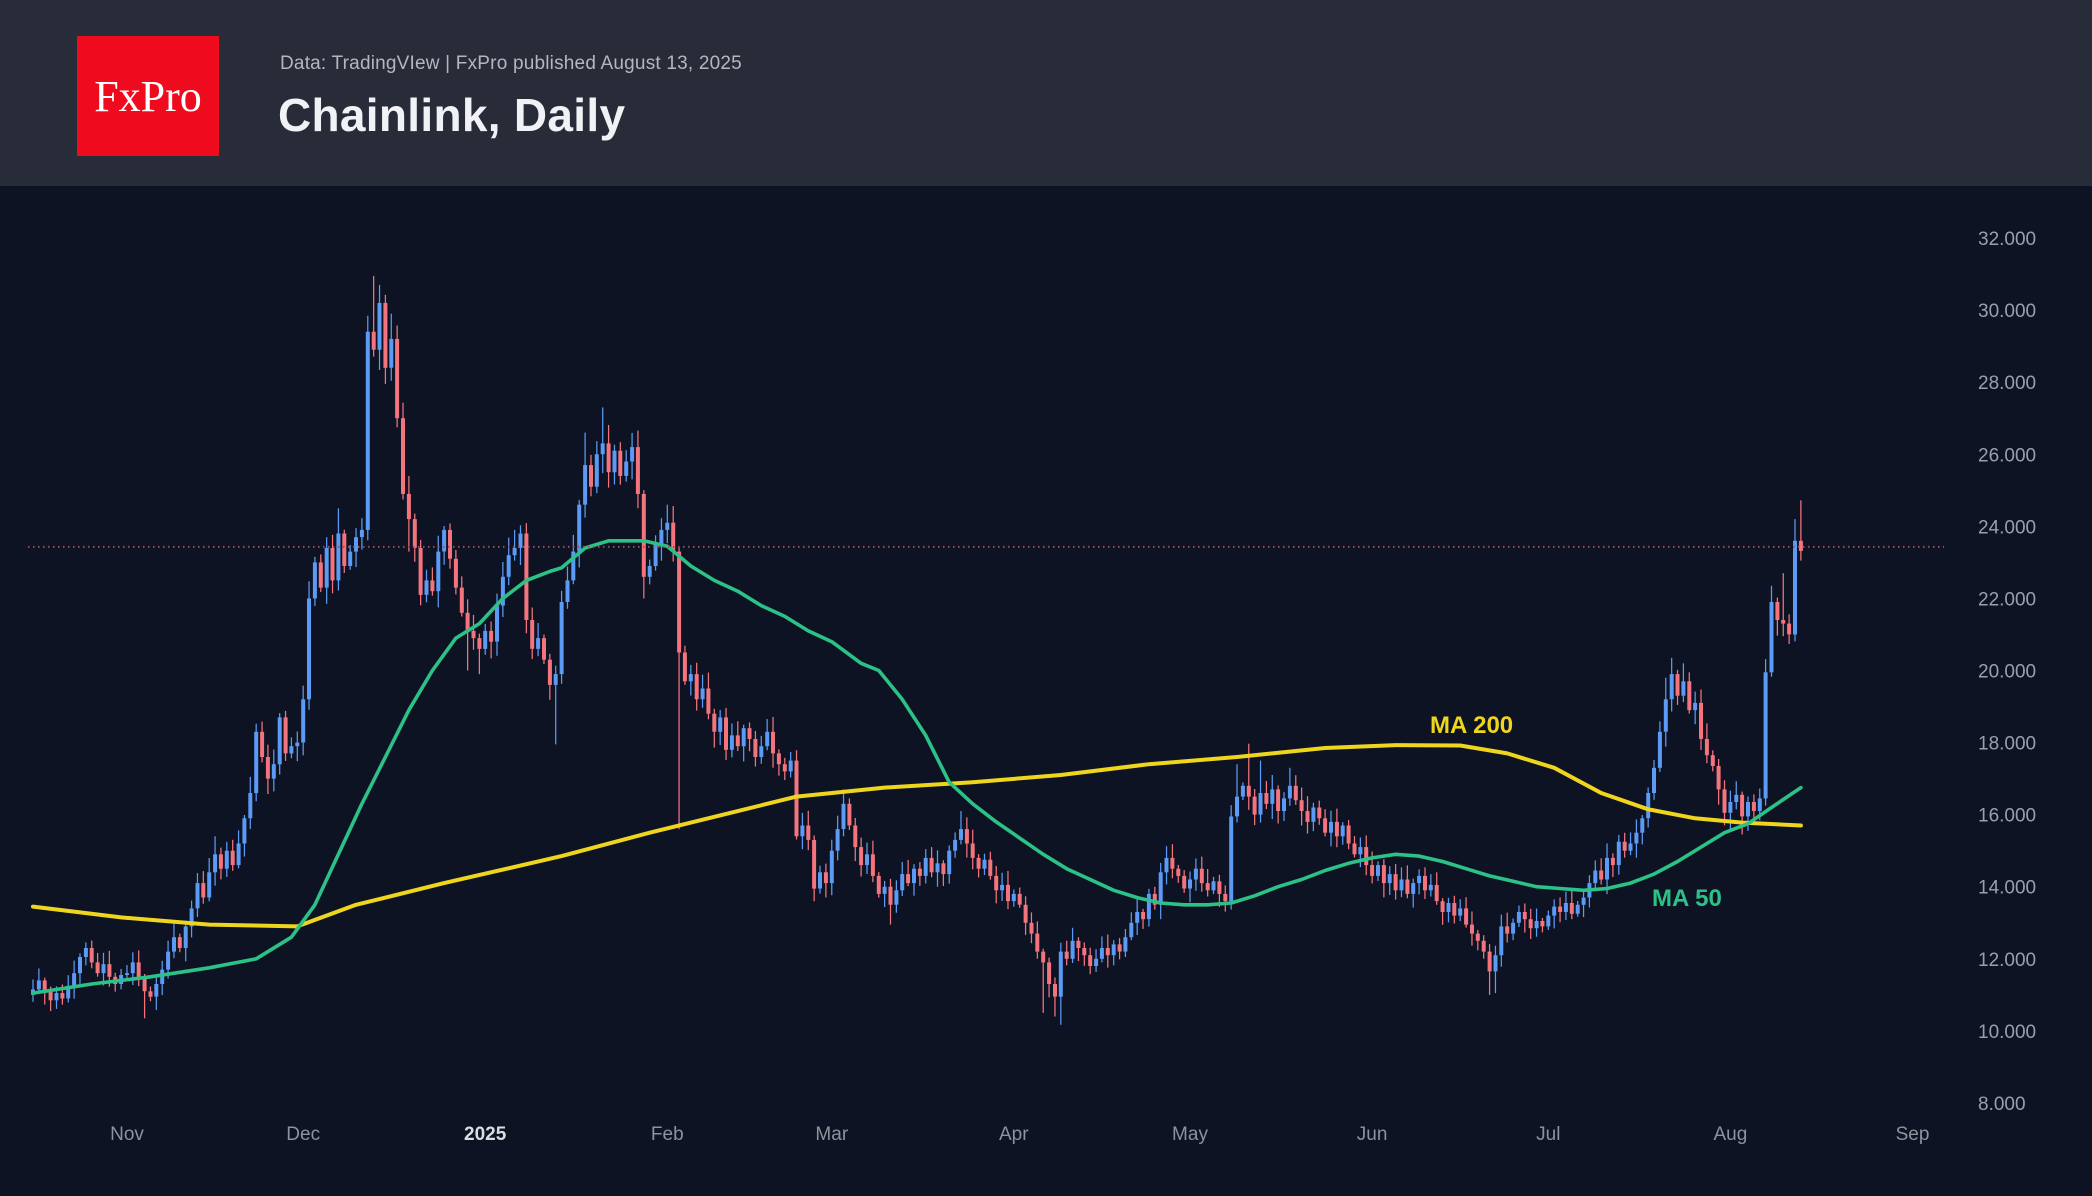 The width and height of the screenshot is (2092, 1196). What do you see at coordinates (303, 1134) in the screenshot?
I see `svg-text: Dec` at bounding box center [303, 1134].